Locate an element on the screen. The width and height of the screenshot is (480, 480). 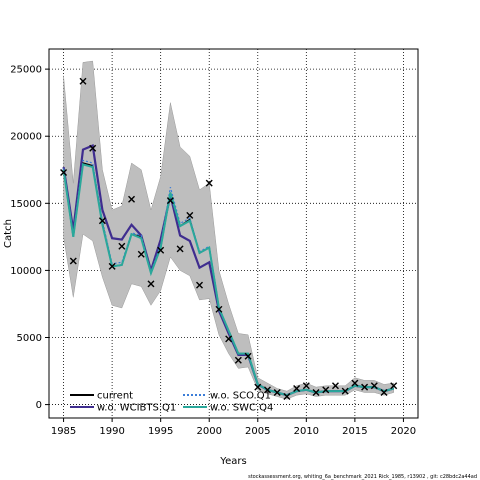
y-axis: 0 5000 10000 15000 20000 25000 is located at coordinates (29, 238).